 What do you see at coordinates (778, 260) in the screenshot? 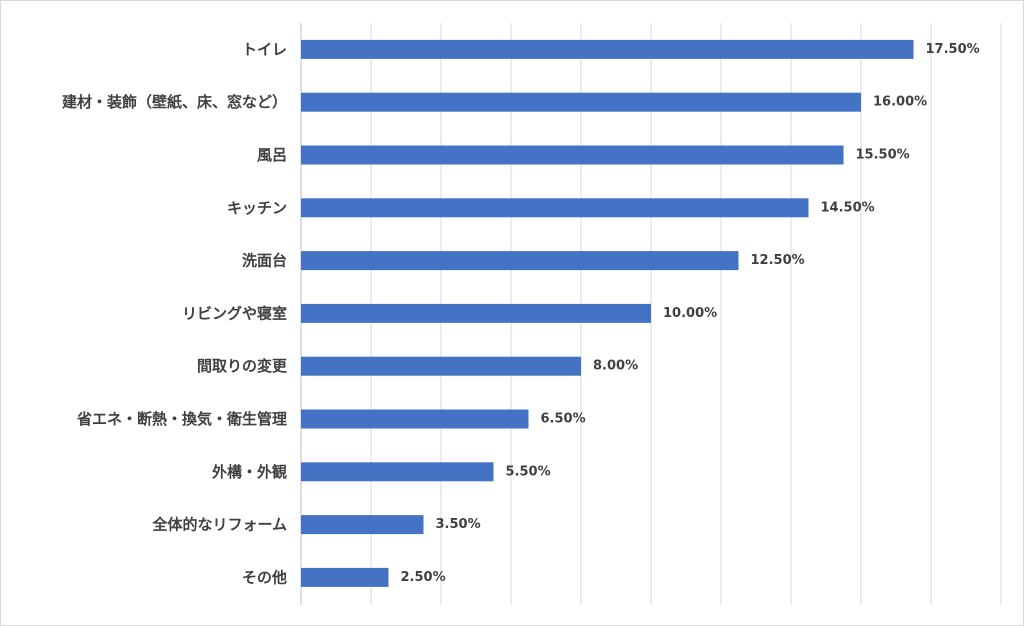
I see `data-label: 12.50%` at bounding box center [778, 260].